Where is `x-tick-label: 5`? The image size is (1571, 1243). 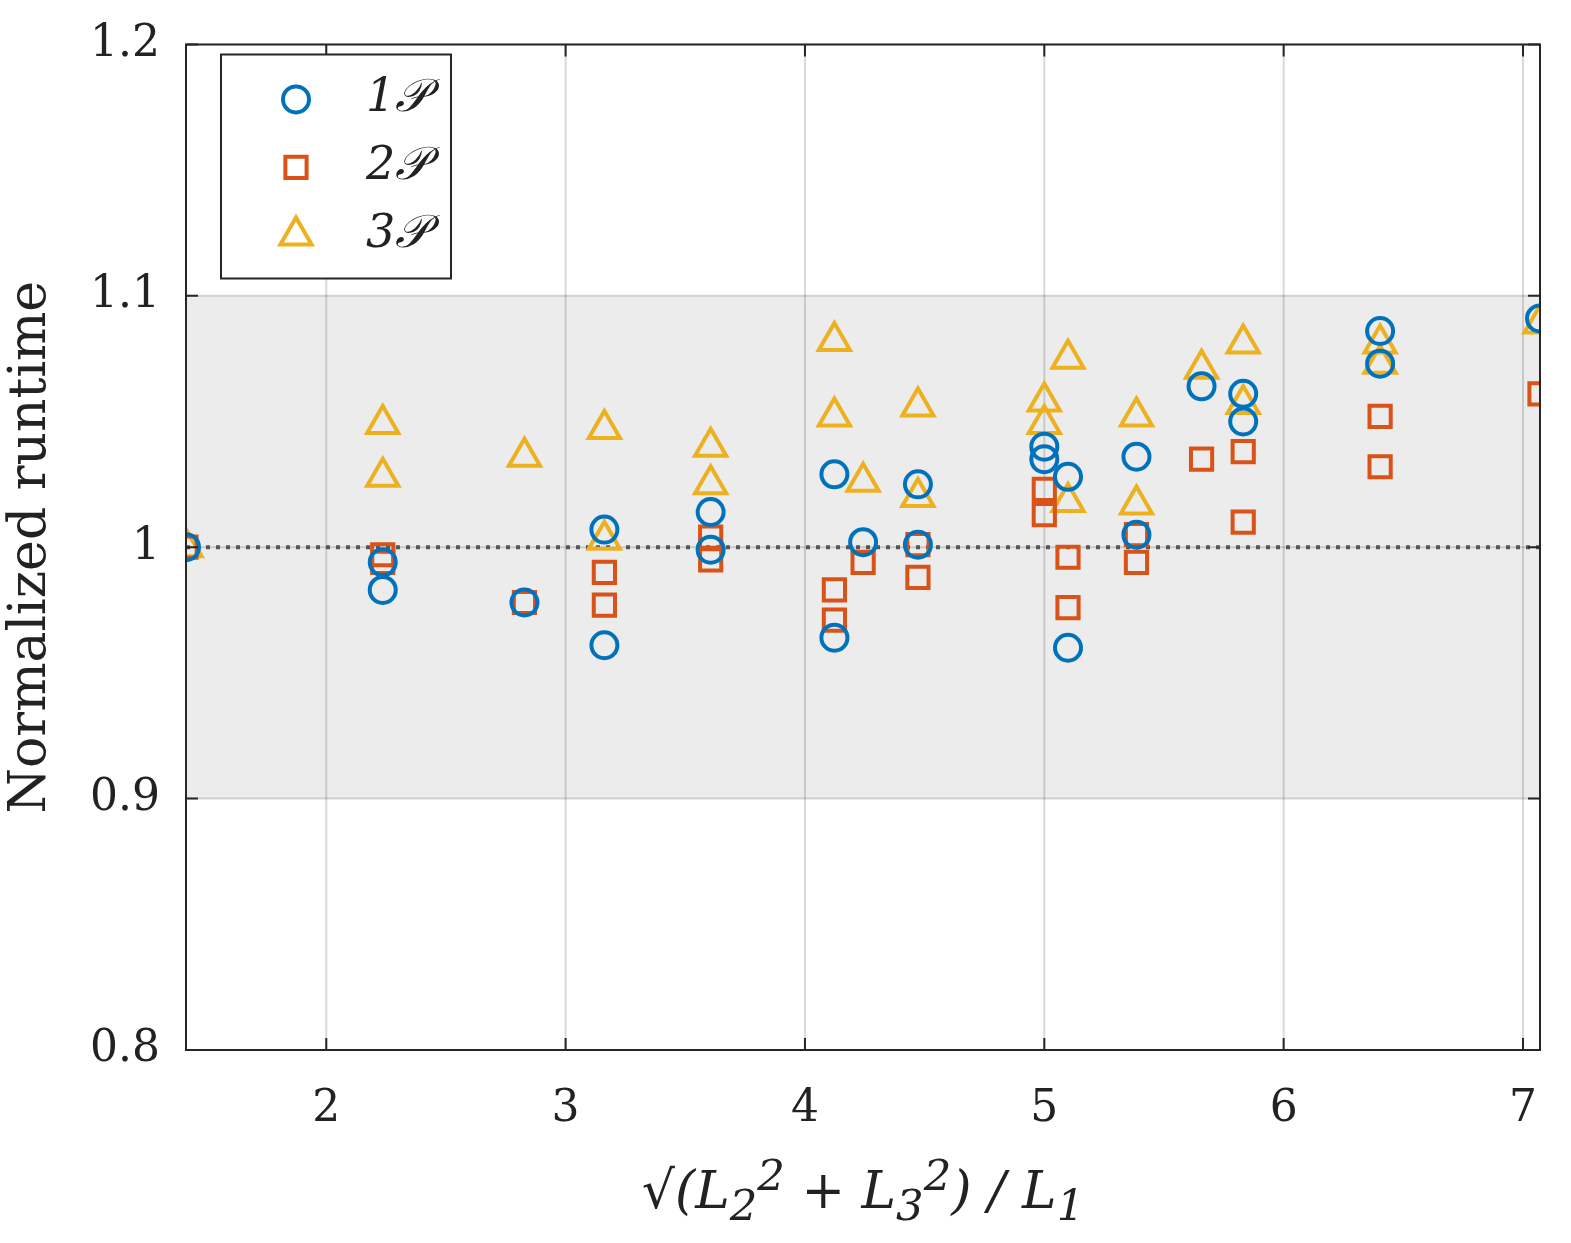
x-tick-label: 5 is located at coordinates (1044, 1105).